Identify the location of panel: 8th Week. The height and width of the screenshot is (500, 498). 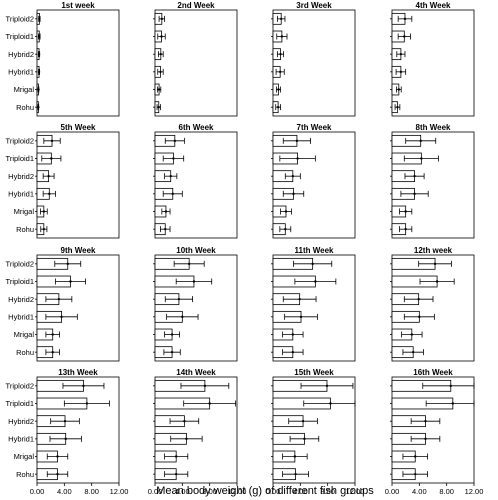
(432, 181).